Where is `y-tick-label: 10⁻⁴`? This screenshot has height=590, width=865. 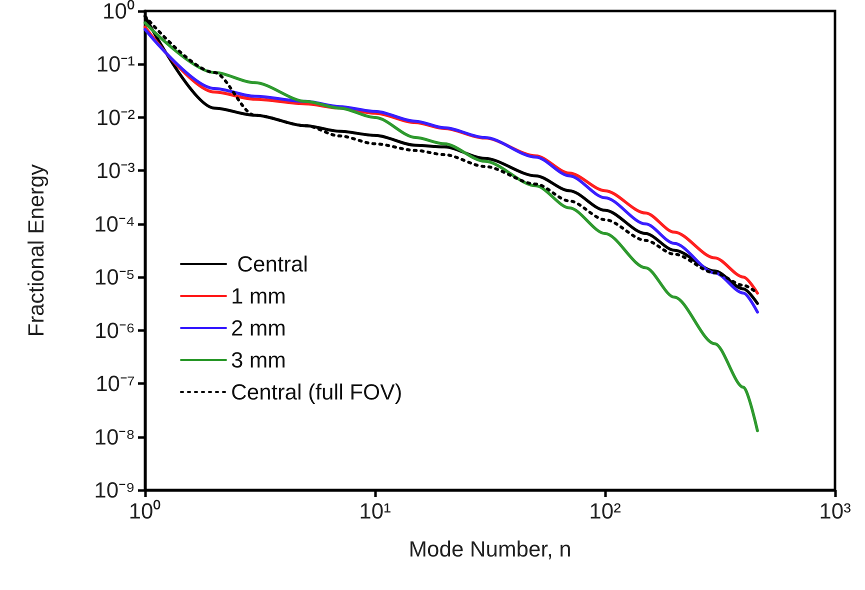 y-tick-label: 10⁻⁴ is located at coordinates (114, 223).